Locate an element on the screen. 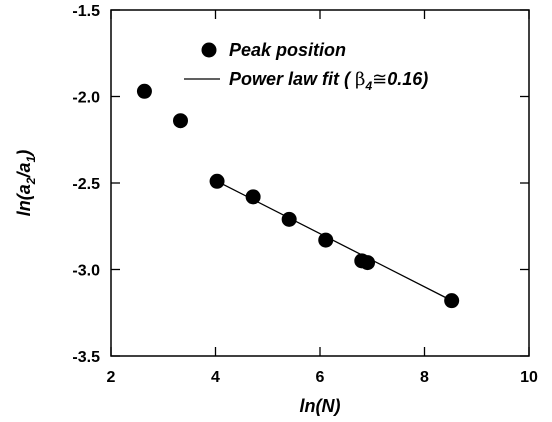 The height and width of the screenshot is (422, 552). y-tick-label-4: -3.5 is located at coordinates (86, 357).